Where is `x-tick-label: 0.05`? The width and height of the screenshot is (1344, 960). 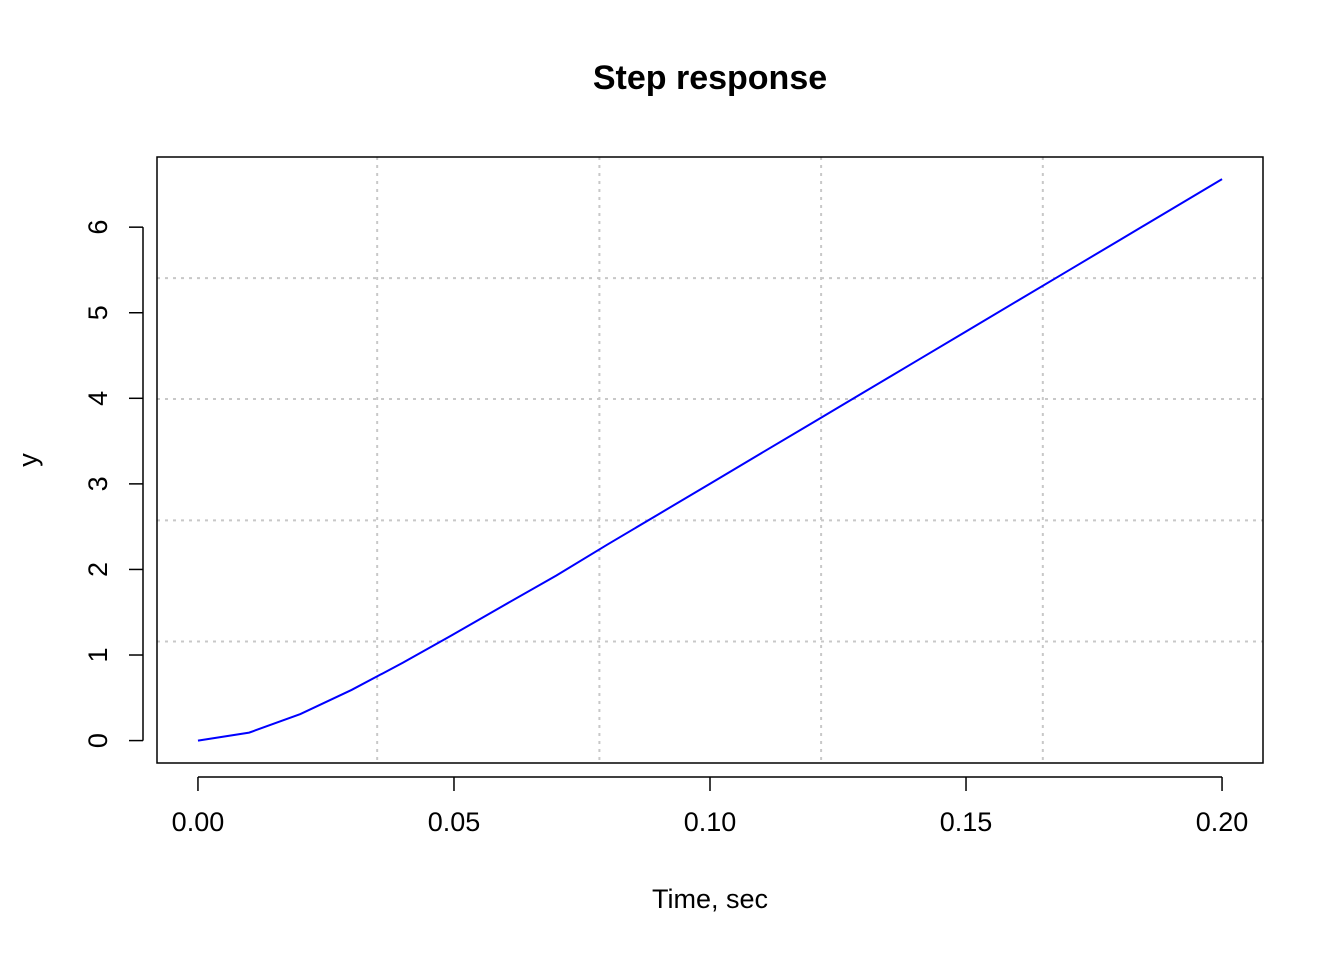 x-tick-label: 0.05 is located at coordinates (454, 822).